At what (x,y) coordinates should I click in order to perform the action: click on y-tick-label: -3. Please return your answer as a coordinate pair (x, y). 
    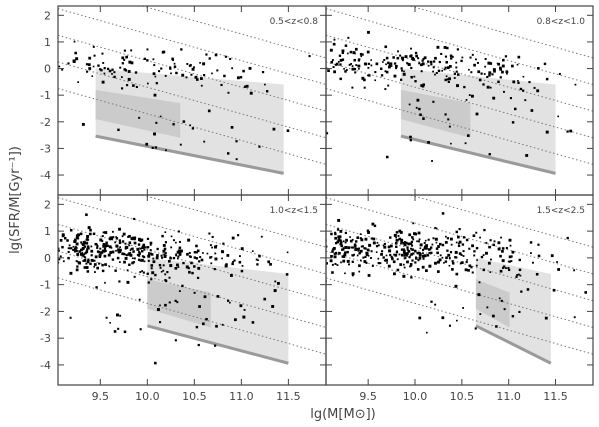
    Looking at the image, I should click on (45, 338).